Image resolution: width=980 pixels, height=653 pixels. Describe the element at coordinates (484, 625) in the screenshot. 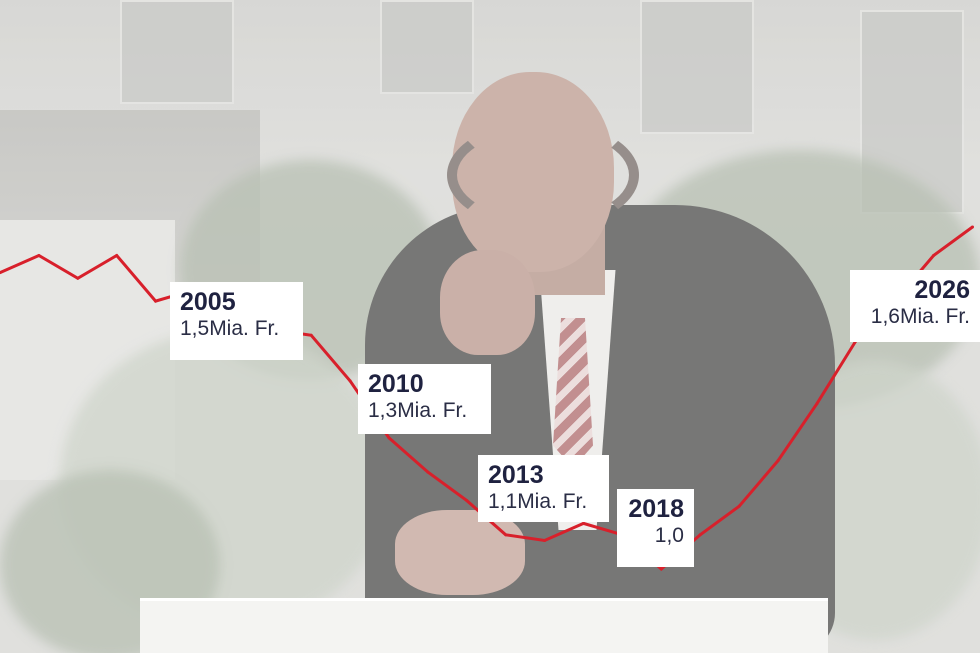

I see `white-table` at that location.